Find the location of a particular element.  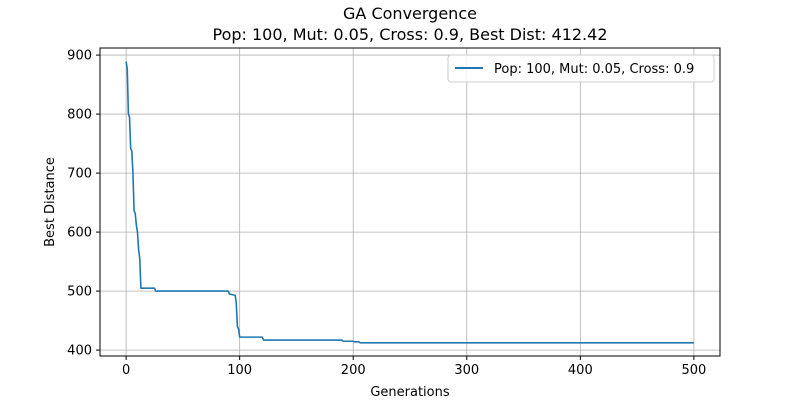

x-tick-label: 300 is located at coordinates (466, 370).